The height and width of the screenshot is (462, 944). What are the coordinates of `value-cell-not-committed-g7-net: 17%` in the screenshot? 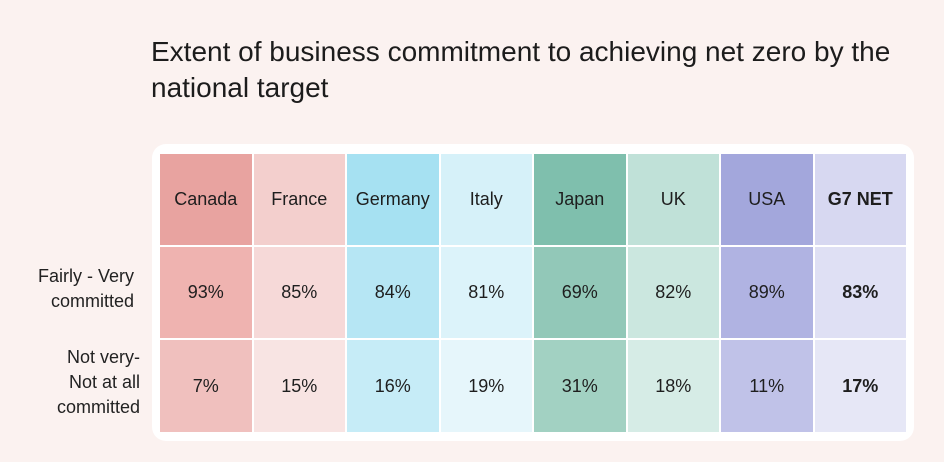 It's located at (860, 386).